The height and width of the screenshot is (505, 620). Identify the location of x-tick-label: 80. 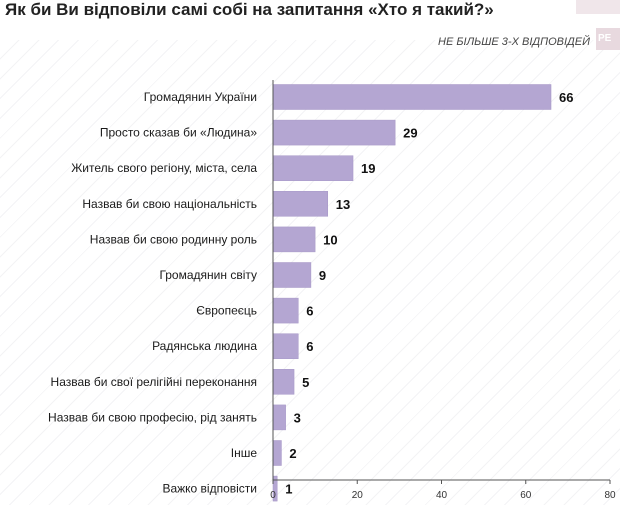
(610, 495).